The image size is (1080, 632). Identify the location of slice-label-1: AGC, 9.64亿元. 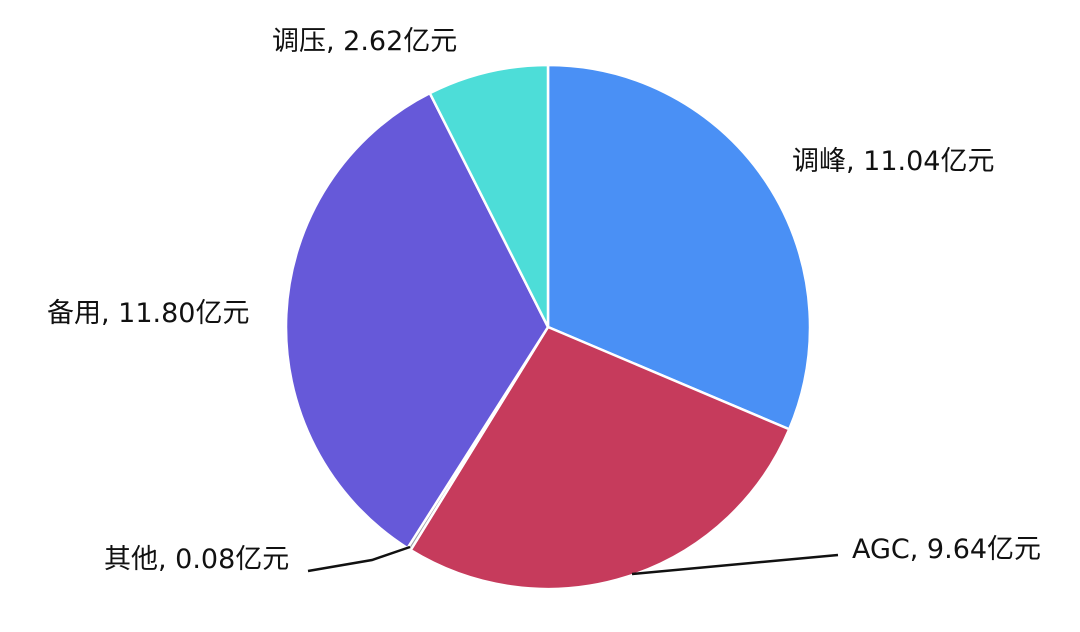
(946, 549).